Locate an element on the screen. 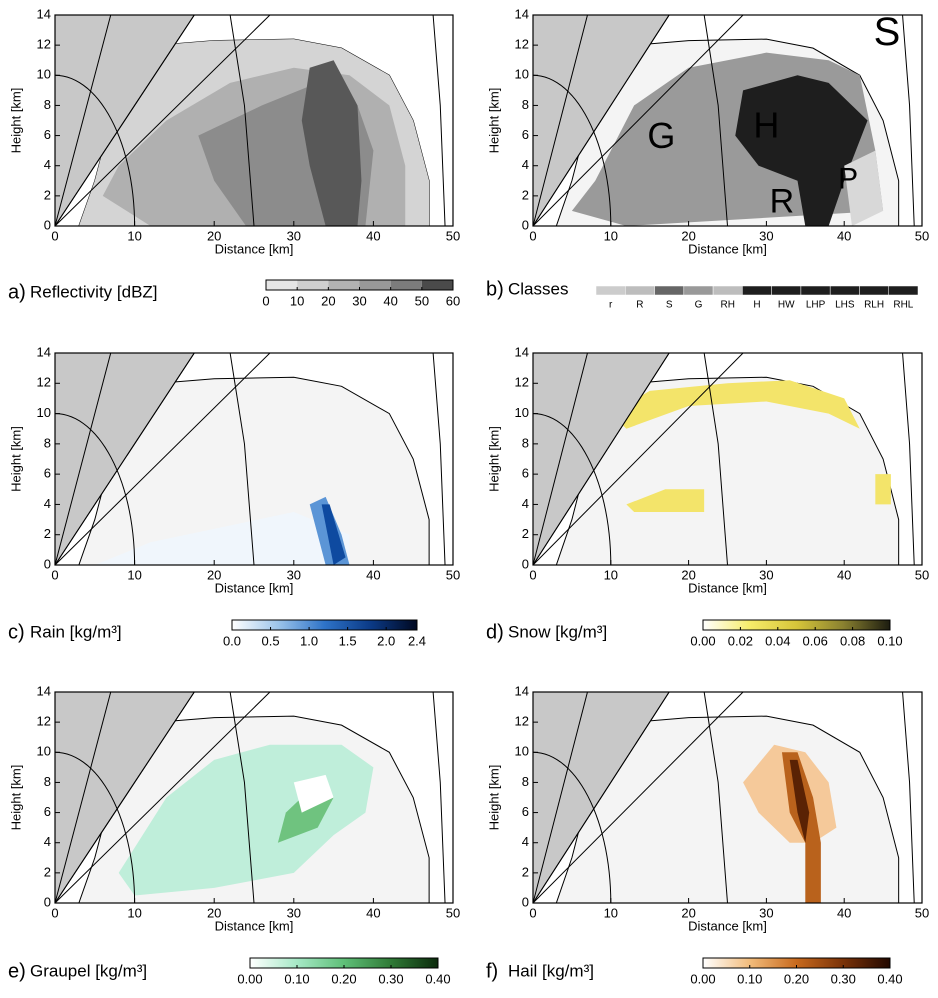 The width and height of the screenshot is (938, 998). colorbar-tick-label: 0.00 is located at coordinates (702, 640).